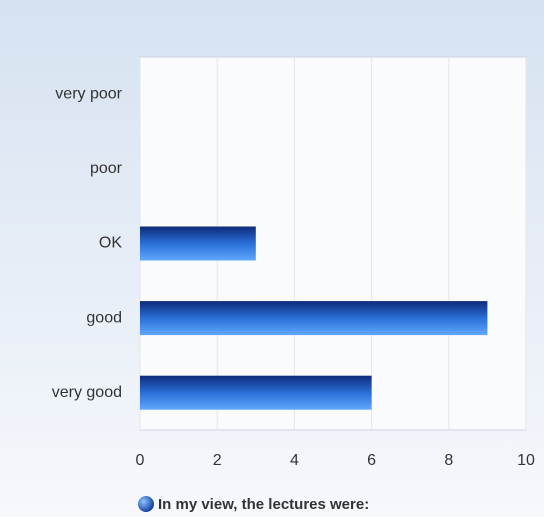 The height and width of the screenshot is (517, 544). What do you see at coordinates (217, 460) in the screenshot?
I see `x-tick-label: 2` at bounding box center [217, 460].